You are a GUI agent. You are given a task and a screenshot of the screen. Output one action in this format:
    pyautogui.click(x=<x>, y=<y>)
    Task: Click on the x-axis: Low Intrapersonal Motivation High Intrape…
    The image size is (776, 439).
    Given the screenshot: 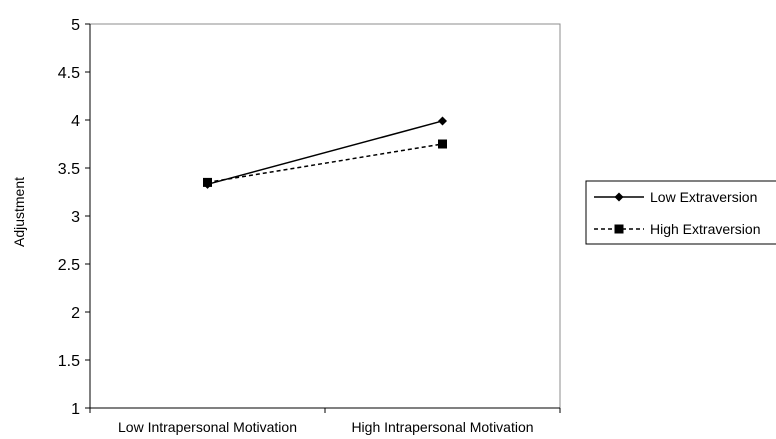 What is the action you would take?
    pyautogui.click(x=325, y=421)
    